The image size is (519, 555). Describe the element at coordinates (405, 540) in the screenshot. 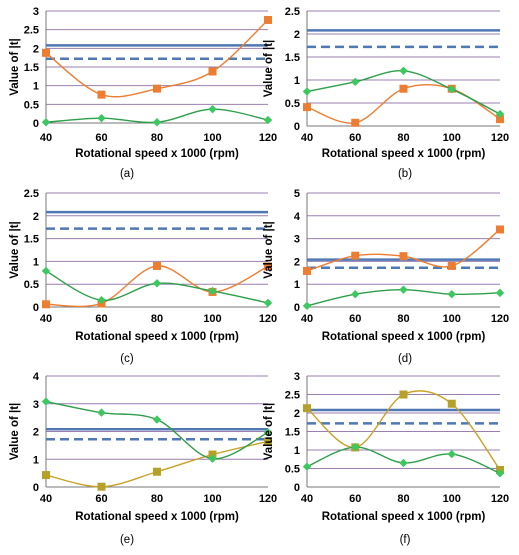

I see `panel-caption: (f)` at that location.